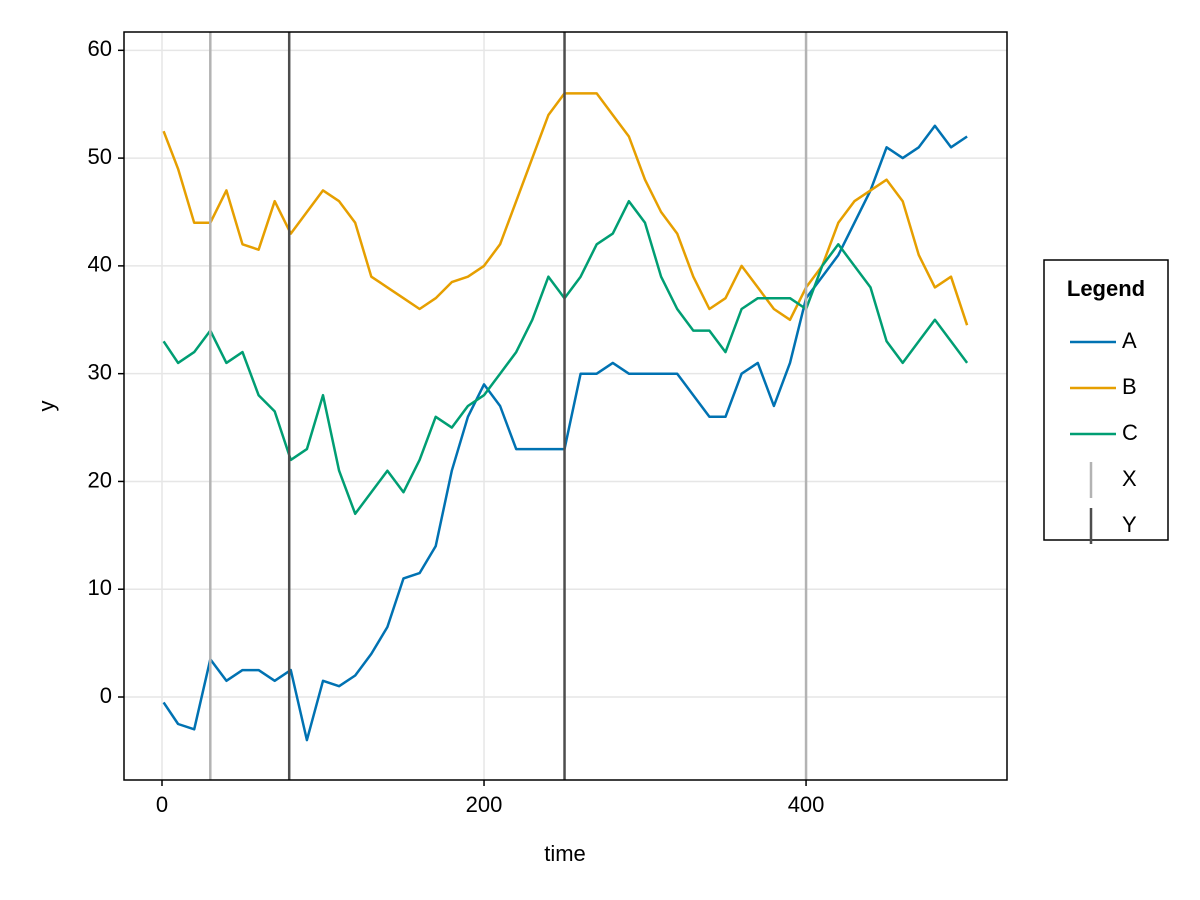 The width and height of the screenshot is (1200, 900). Describe the element at coordinates (100, 587) in the screenshot. I see `y-tick-label: 10` at that location.